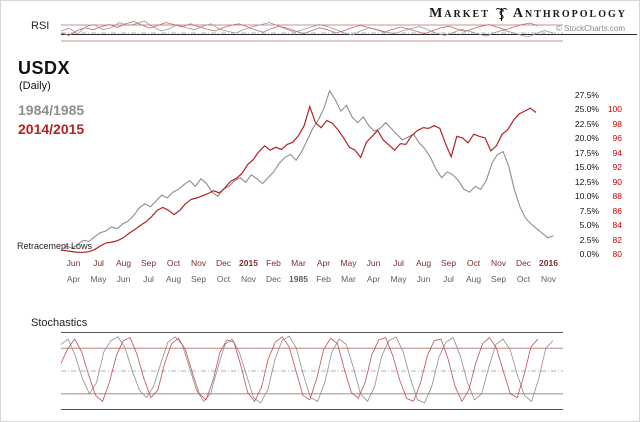  What do you see at coordinates (59, 323) in the screenshot?
I see `stochastics-panel-label: Stochastics` at bounding box center [59, 323].